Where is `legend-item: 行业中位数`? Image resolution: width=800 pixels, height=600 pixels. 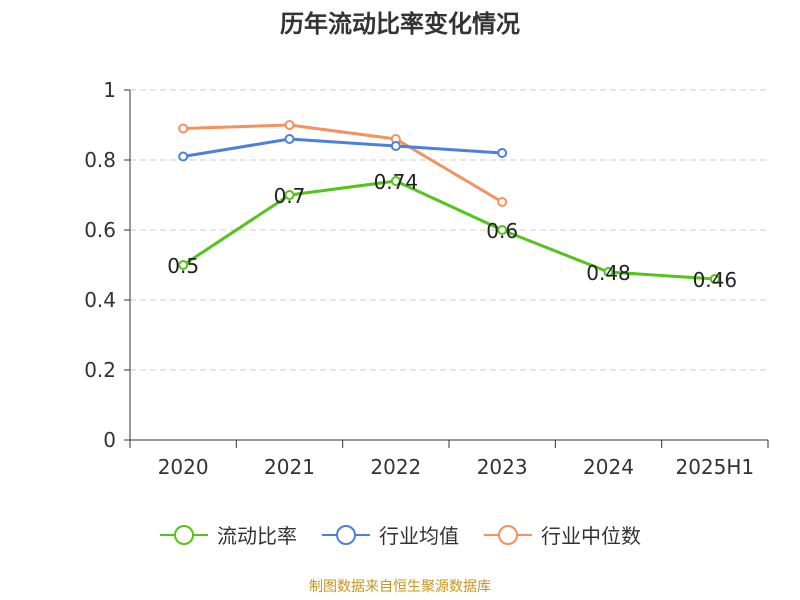
legend-item: 行业中位数 is located at coordinates (562, 534).